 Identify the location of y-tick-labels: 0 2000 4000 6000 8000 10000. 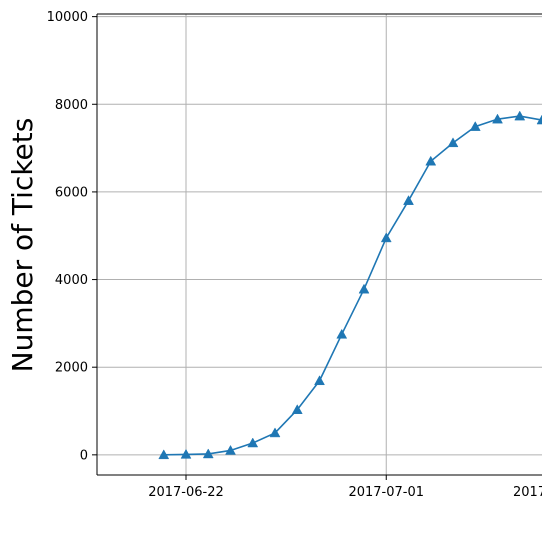
(67, 236).